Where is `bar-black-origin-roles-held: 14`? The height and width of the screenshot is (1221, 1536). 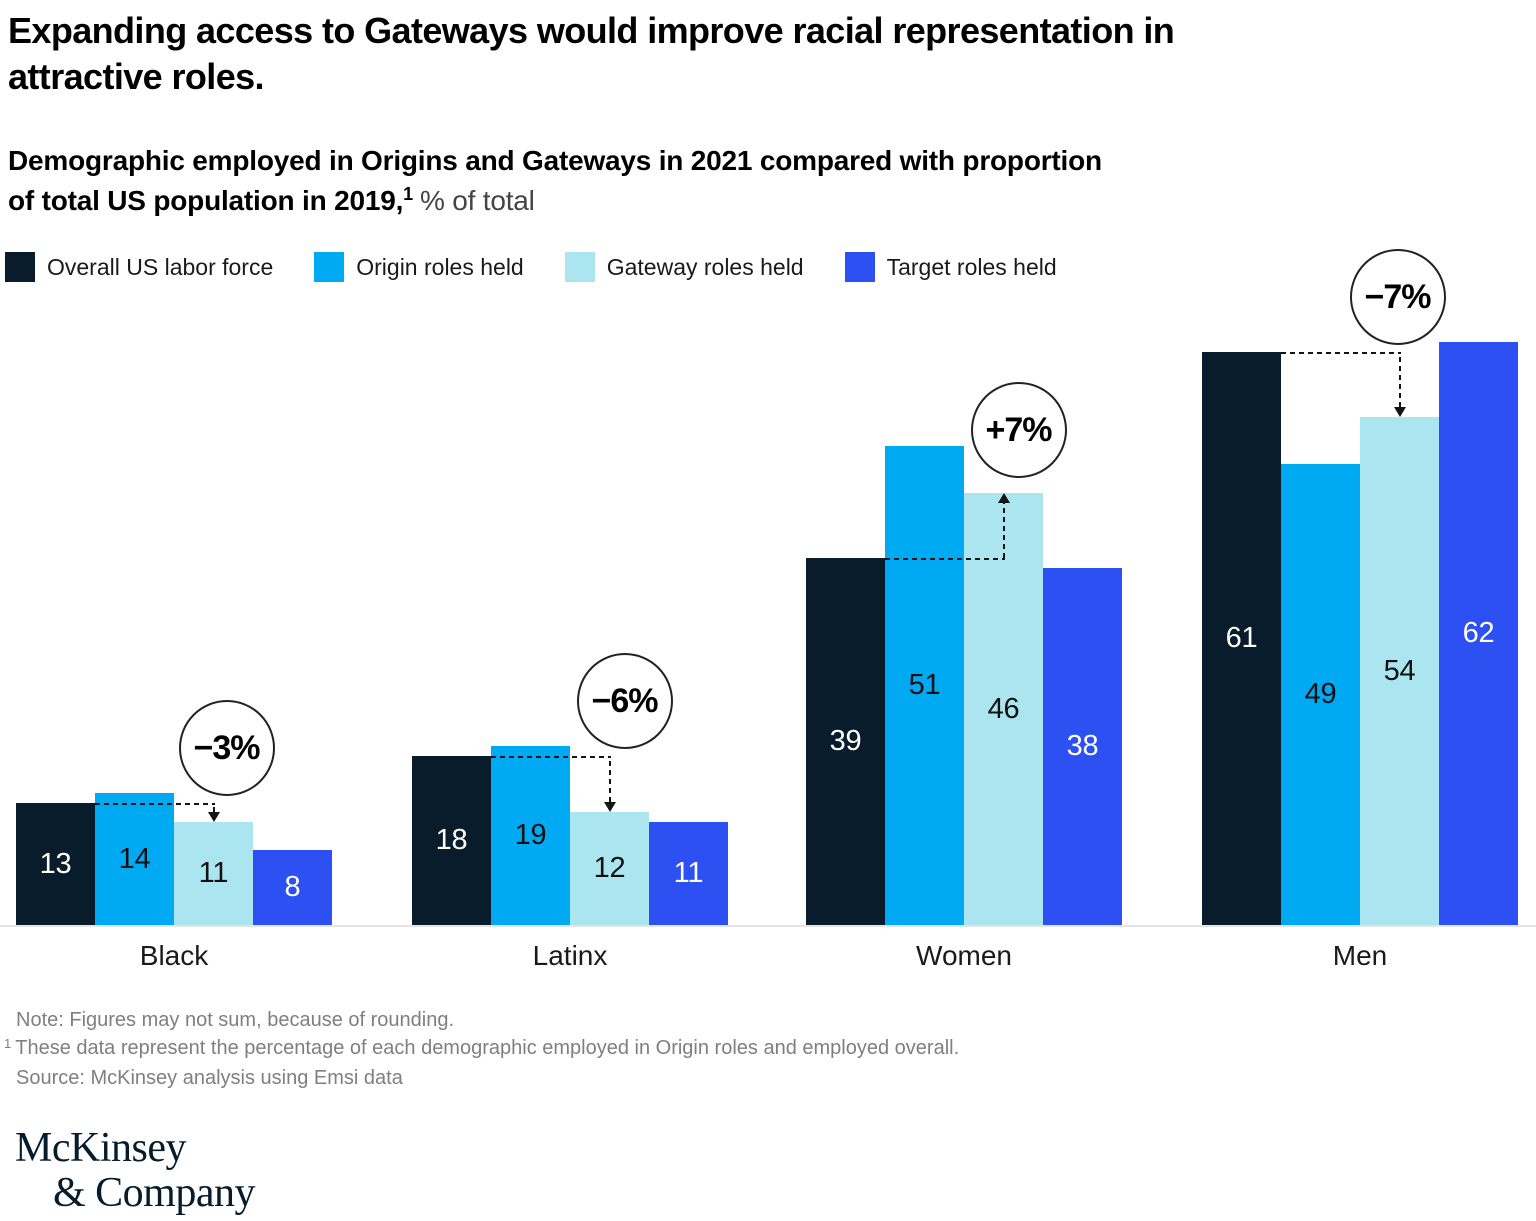
bar-black-origin-roles-held: 14 is located at coordinates (134, 859).